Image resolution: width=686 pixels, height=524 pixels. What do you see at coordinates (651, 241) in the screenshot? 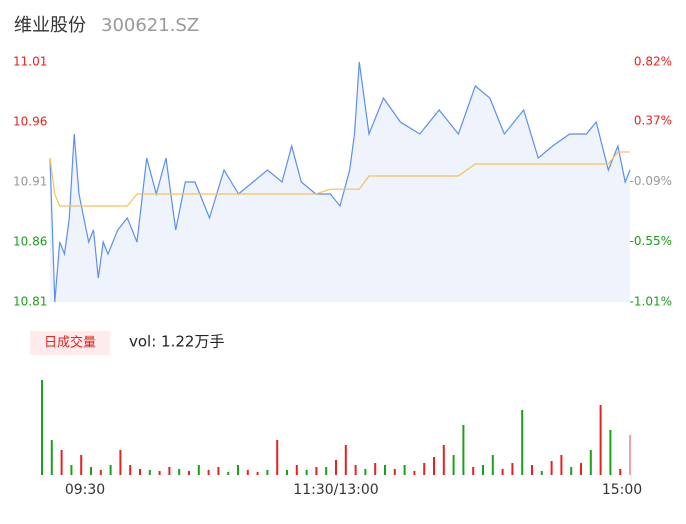
I see `y2-tick-label: -0.55%` at bounding box center [651, 241].